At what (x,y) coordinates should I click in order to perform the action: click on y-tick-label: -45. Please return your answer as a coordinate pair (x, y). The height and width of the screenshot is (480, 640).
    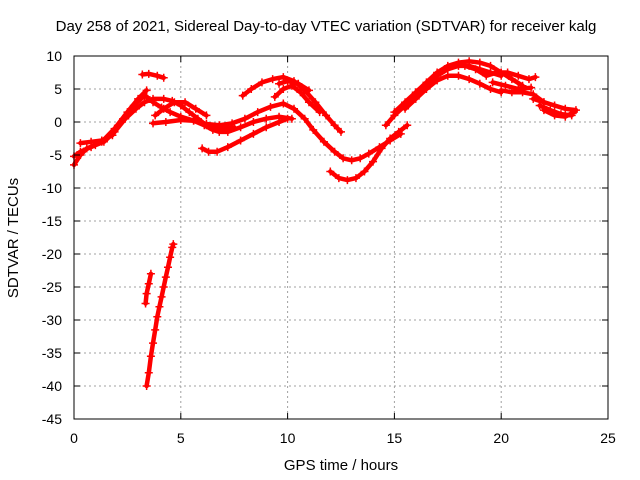
    Looking at the image, I should click on (52, 419).